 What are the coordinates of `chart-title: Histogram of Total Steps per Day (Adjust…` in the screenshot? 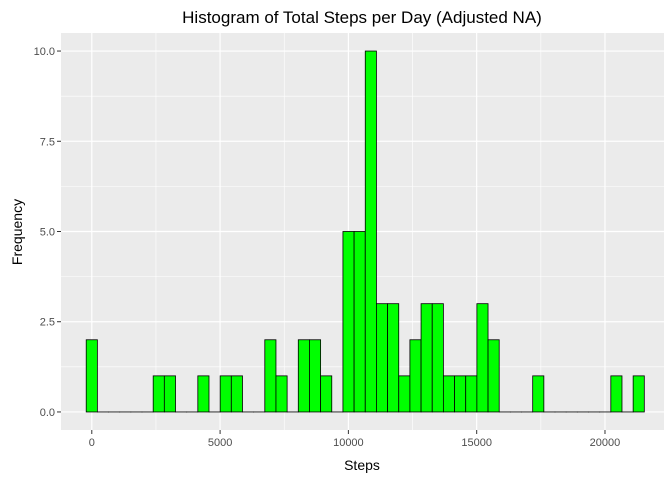 It's located at (362, 17).